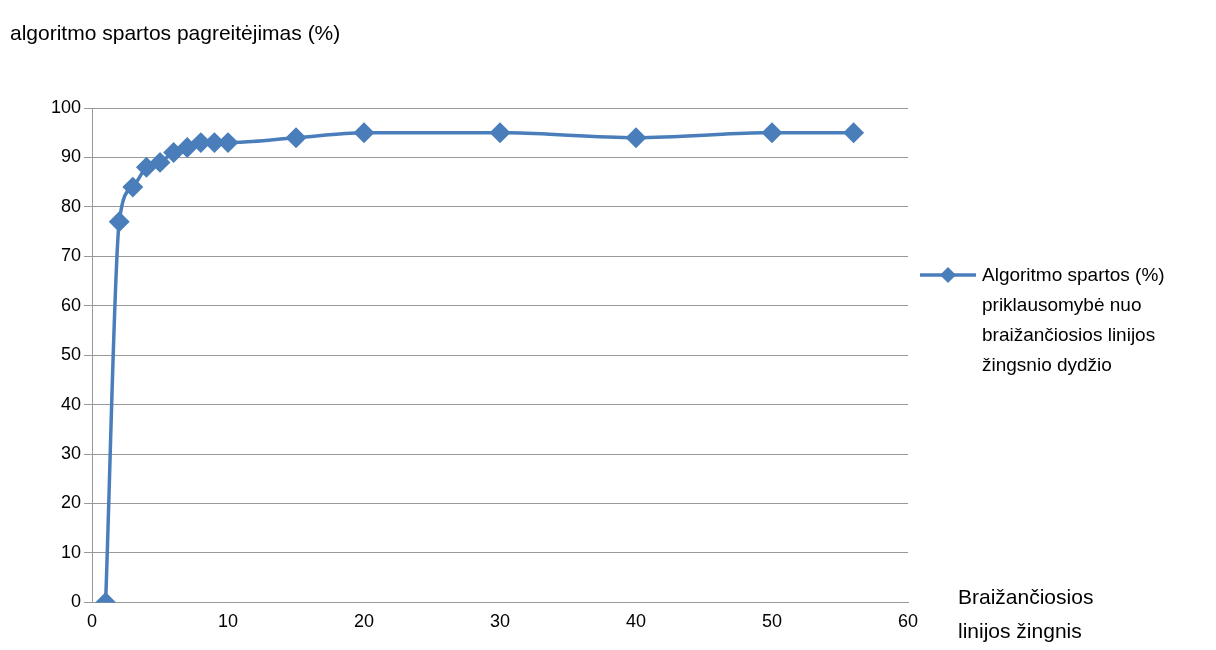 This screenshot has width=1216, height=650. Describe the element at coordinates (71, 551) in the screenshot. I see `y-tick-label: 10` at that location.